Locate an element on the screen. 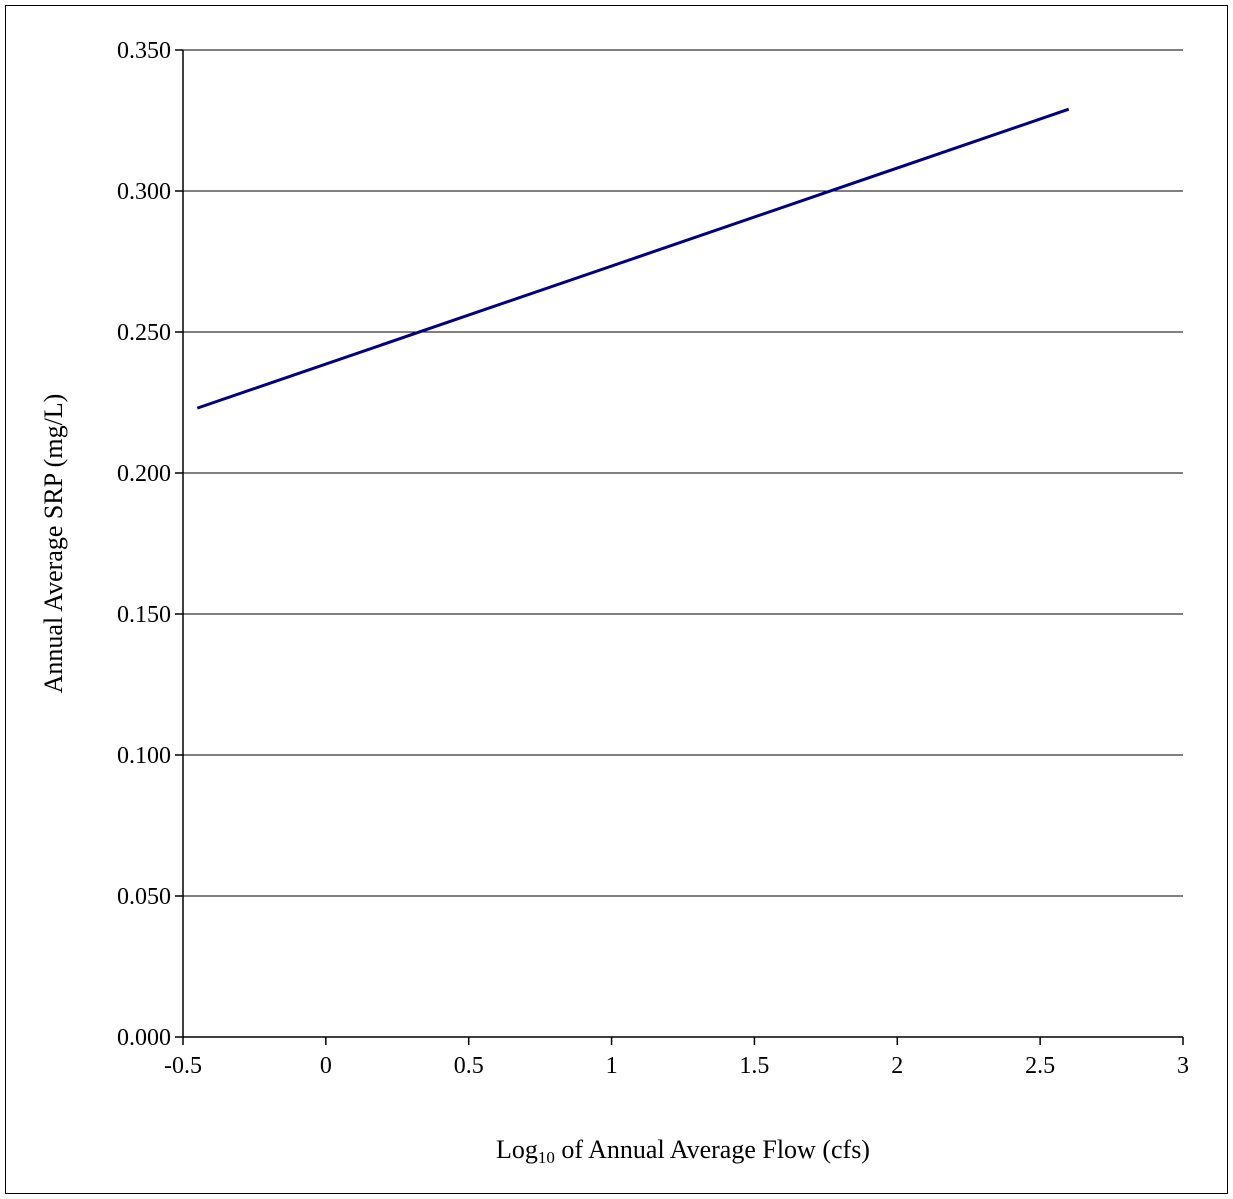 The image size is (1233, 1199). y-tick-label: 0.200 is located at coordinates (144, 474).